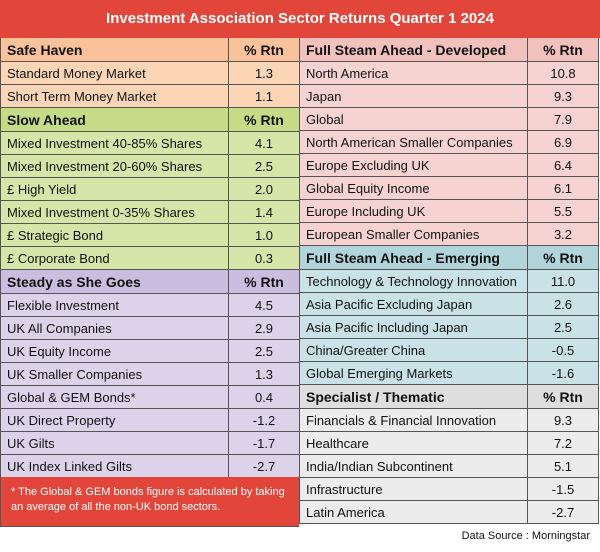 Image resolution: width=600 pixels, height=552 pixels. What do you see at coordinates (414, 73) in the screenshot?
I see `sector-name: North America` at bounding box center [414, 73].